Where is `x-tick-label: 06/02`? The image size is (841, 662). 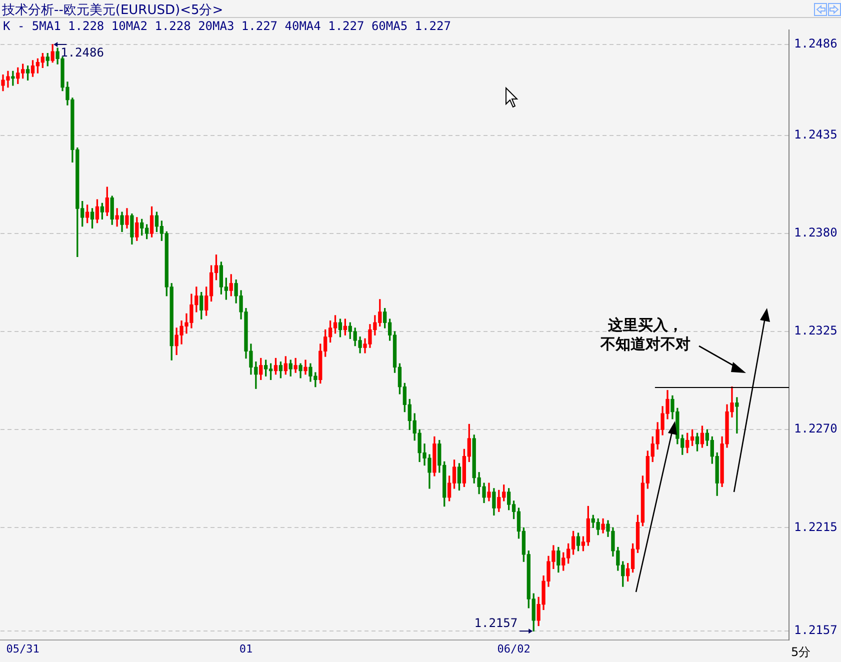 x-tick-label: 06/02 is located at coordinates (513, 649).